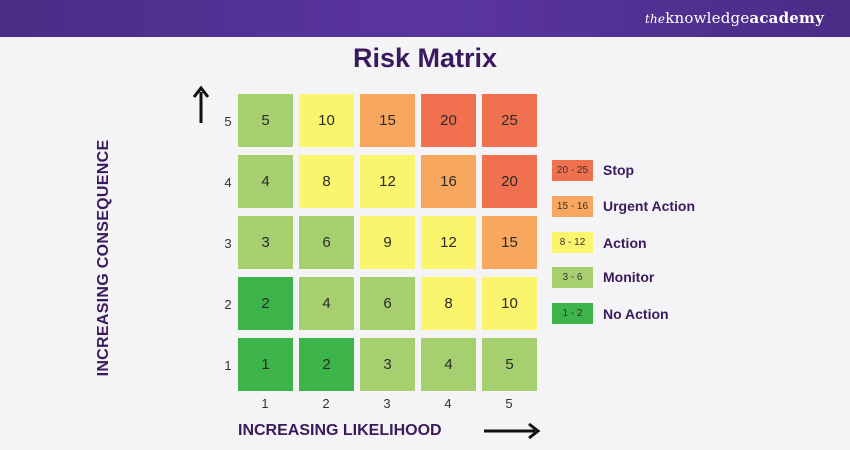 This screenshot has height=450, width=850. I want to click on legend-label: No Action, so click(636, 314).